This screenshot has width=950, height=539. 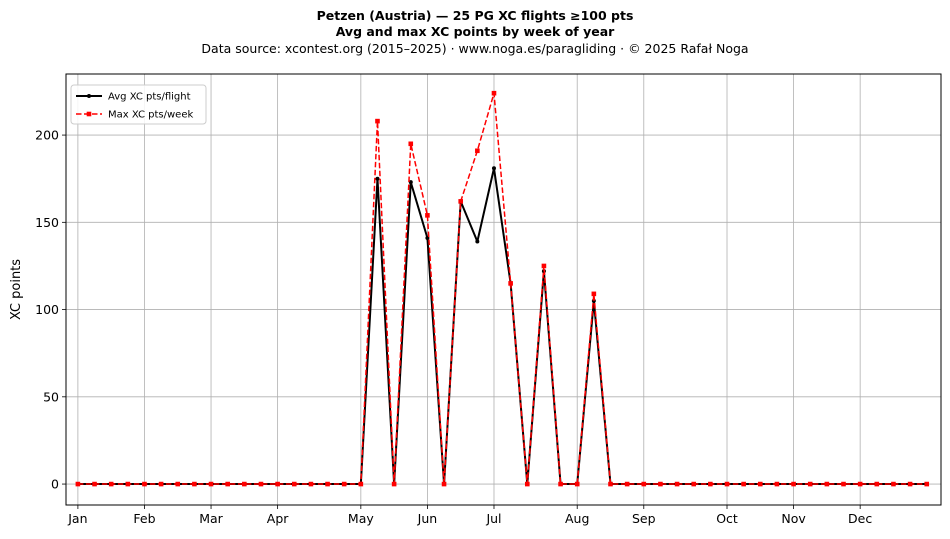 I want to click on y-tick-label: 150, so click(x=47, y=222).